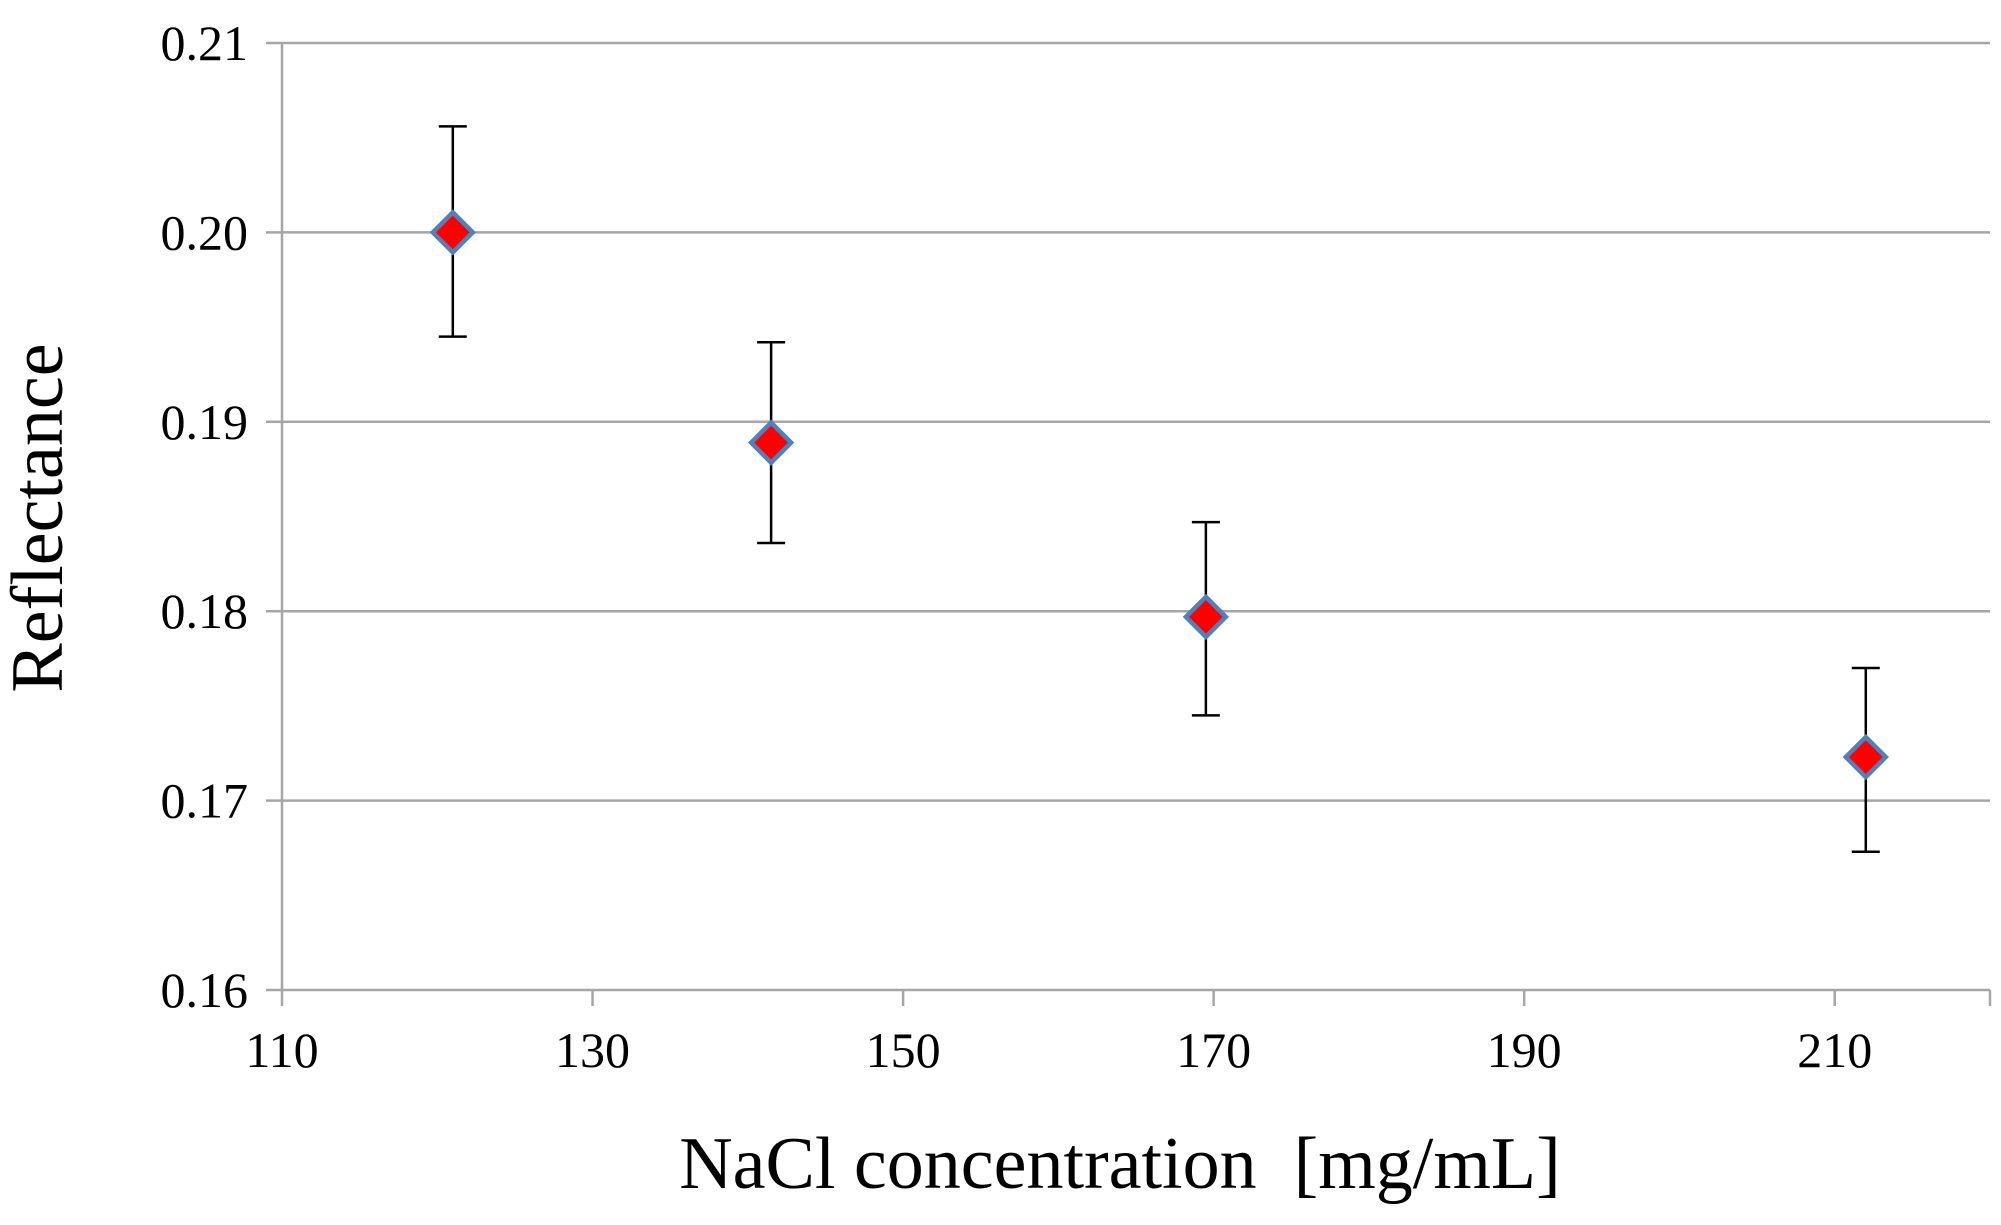 This screenshot has width=2001, height=1225. I want to click on x-tick-label: 210, so click(1834, 1050).